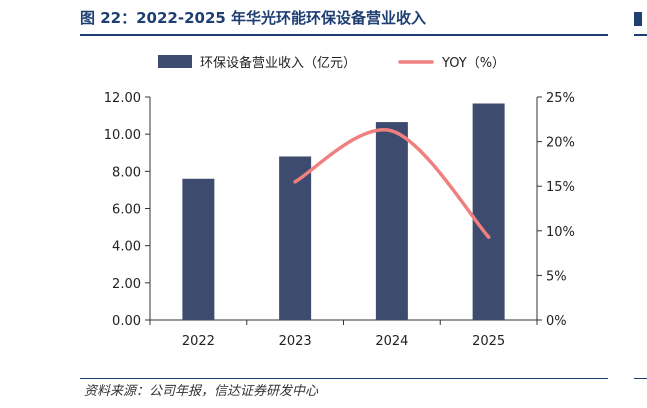  Describe the element at coordinates (560, 187) in the screenshot. I see `right-axis-tick-label: 15%` at that location.